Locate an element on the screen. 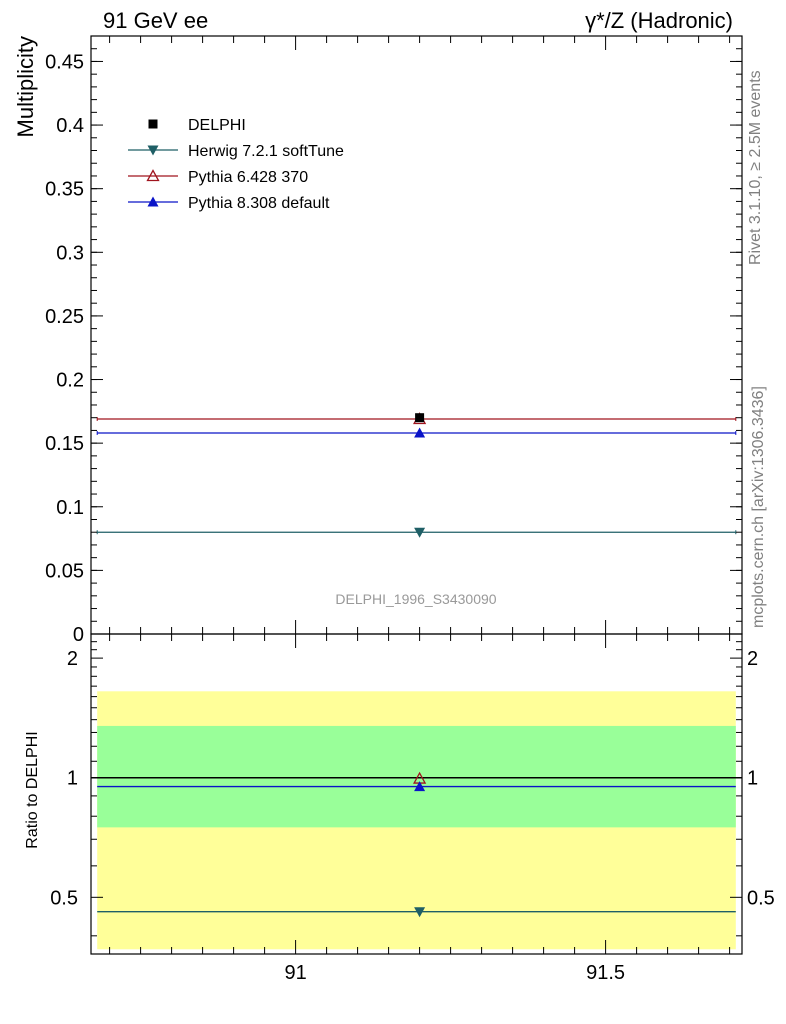 The image size is (786, 1024). legend-label-2: Pythia 6.428 370 is located at coordinates (248, 177).